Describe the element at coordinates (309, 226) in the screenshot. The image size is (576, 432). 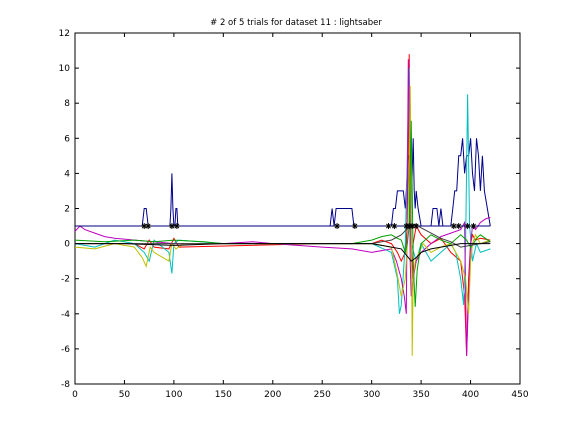
I see `marker-layer` at that location.